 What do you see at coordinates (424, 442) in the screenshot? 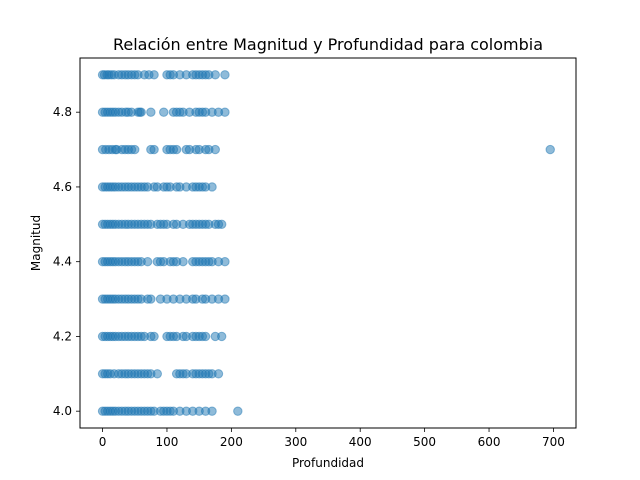
I see `x-tick-label: 500` at bounding box center [424, 442].